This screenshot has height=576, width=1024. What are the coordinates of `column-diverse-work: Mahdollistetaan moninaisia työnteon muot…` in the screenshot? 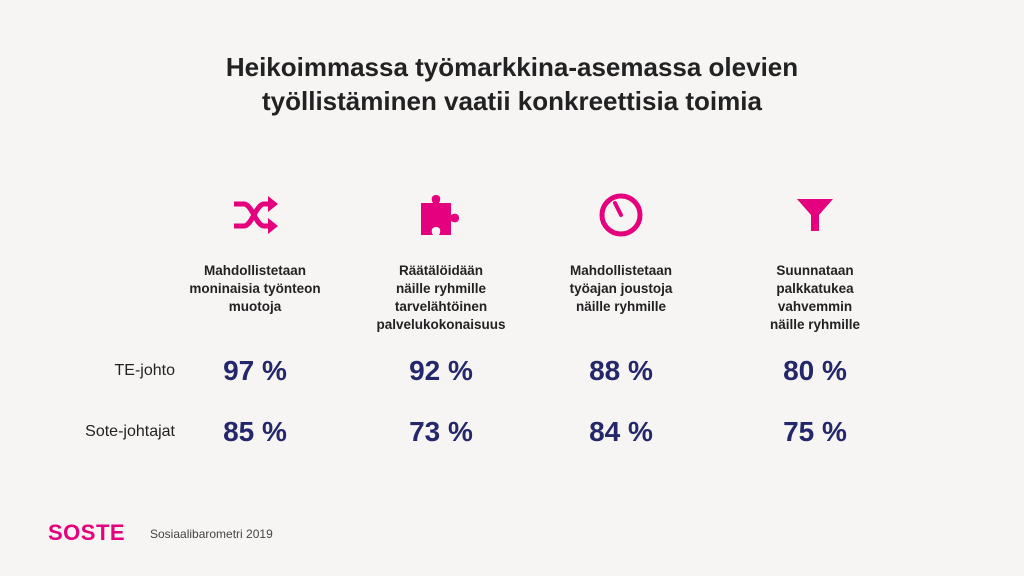 It's located at (255, 271).